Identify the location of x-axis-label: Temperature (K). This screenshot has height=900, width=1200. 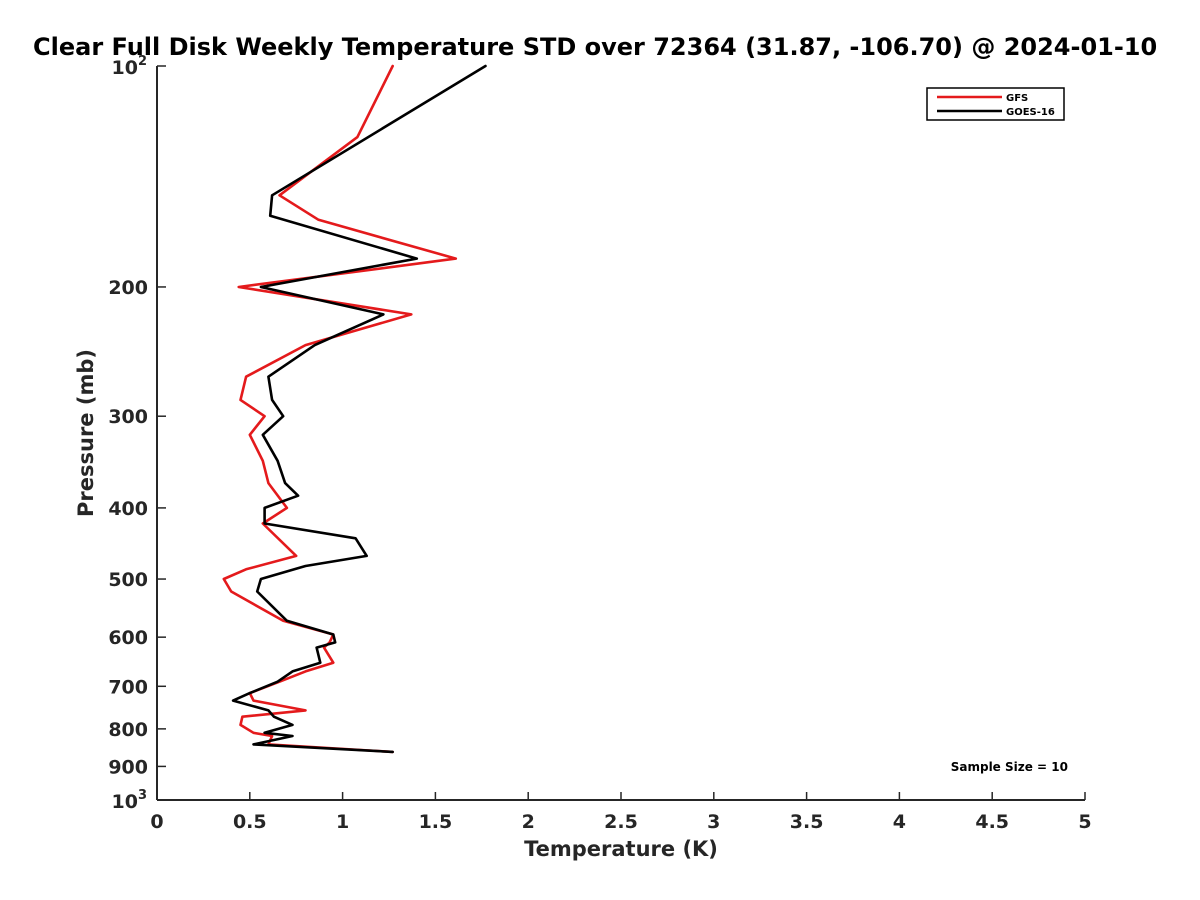
(621, 849).